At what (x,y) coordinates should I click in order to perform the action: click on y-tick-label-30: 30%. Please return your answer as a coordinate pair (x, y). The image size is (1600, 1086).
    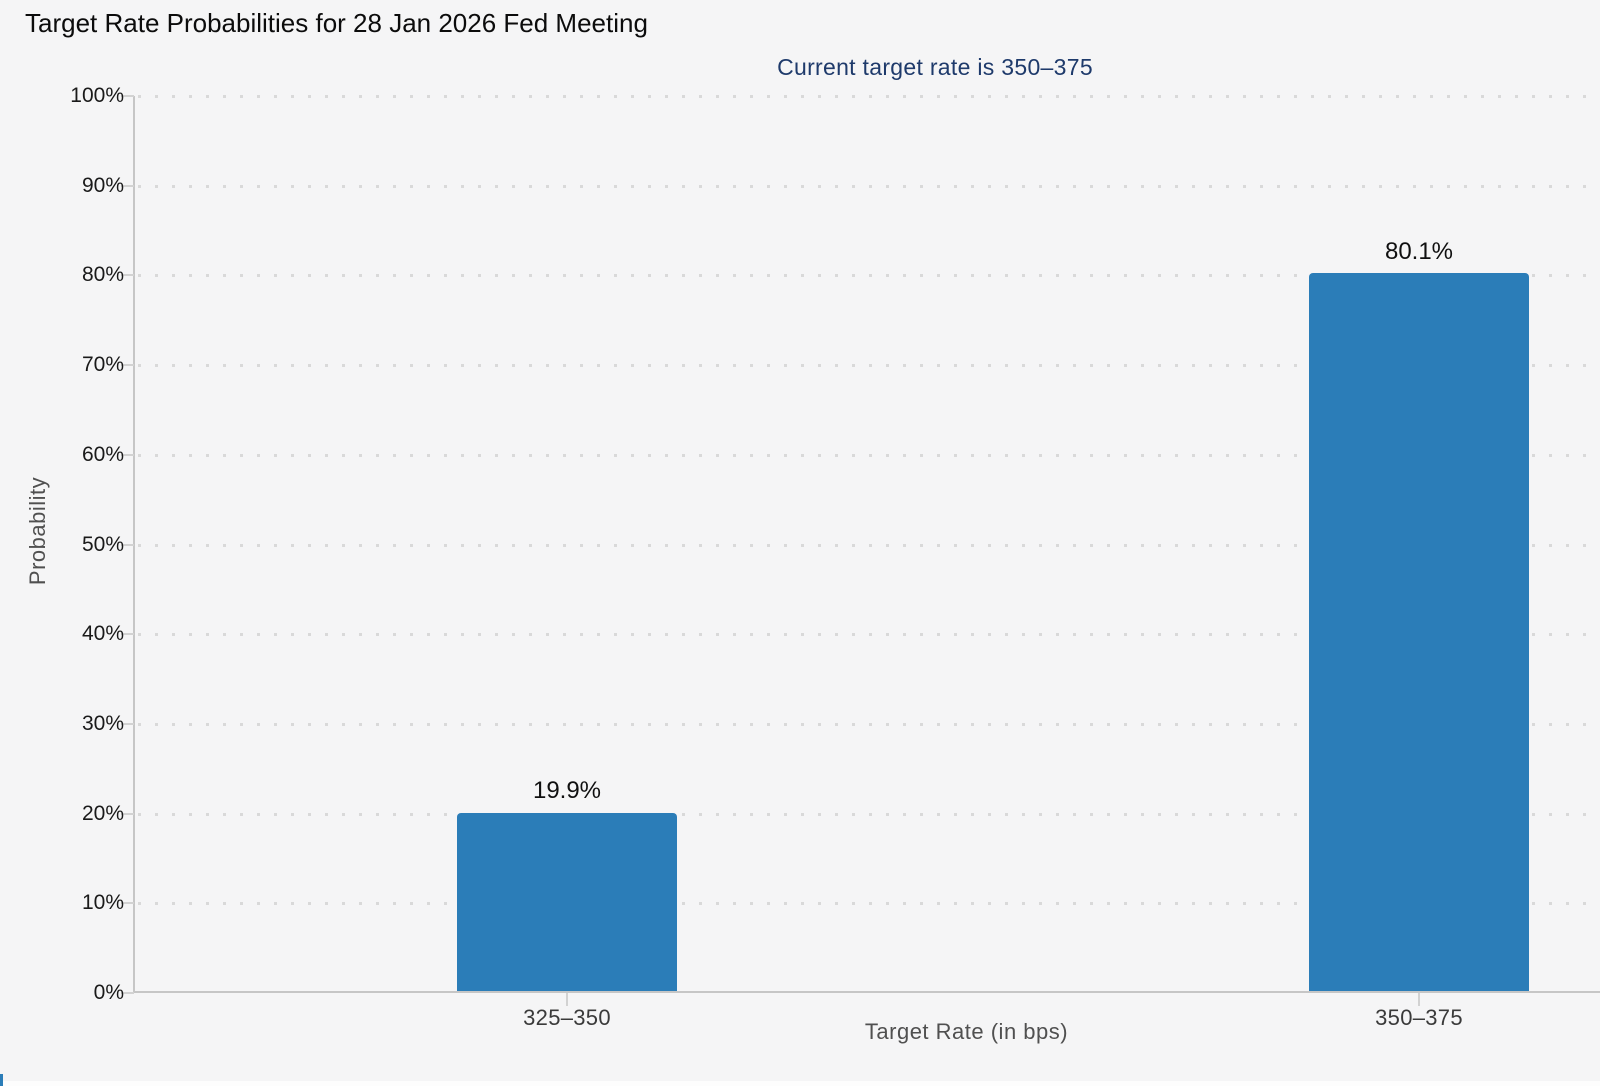
    Looking at the image, I should click on (102, 723).